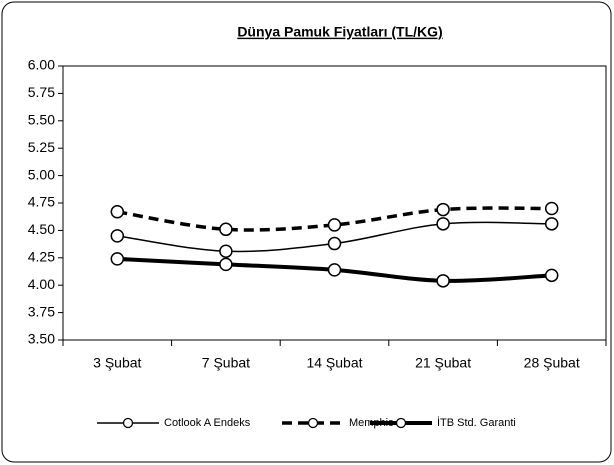 This screenshot has height=465, width=614. What do you see at coordinates (41, 92) in the screenshot?
I see `y-tick-label: 5.75` at bounding box center [41, 92].